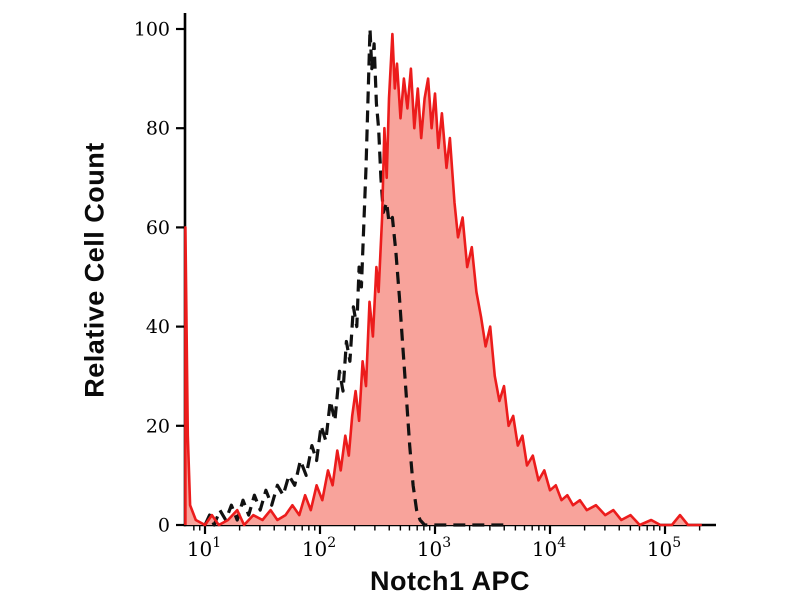 The height and width of the screenshot is (600, 800). What do you see at coordinates (158, 129) in the screenshot?
I see `y-tick-label: 80` at bounding box center [158, 129].